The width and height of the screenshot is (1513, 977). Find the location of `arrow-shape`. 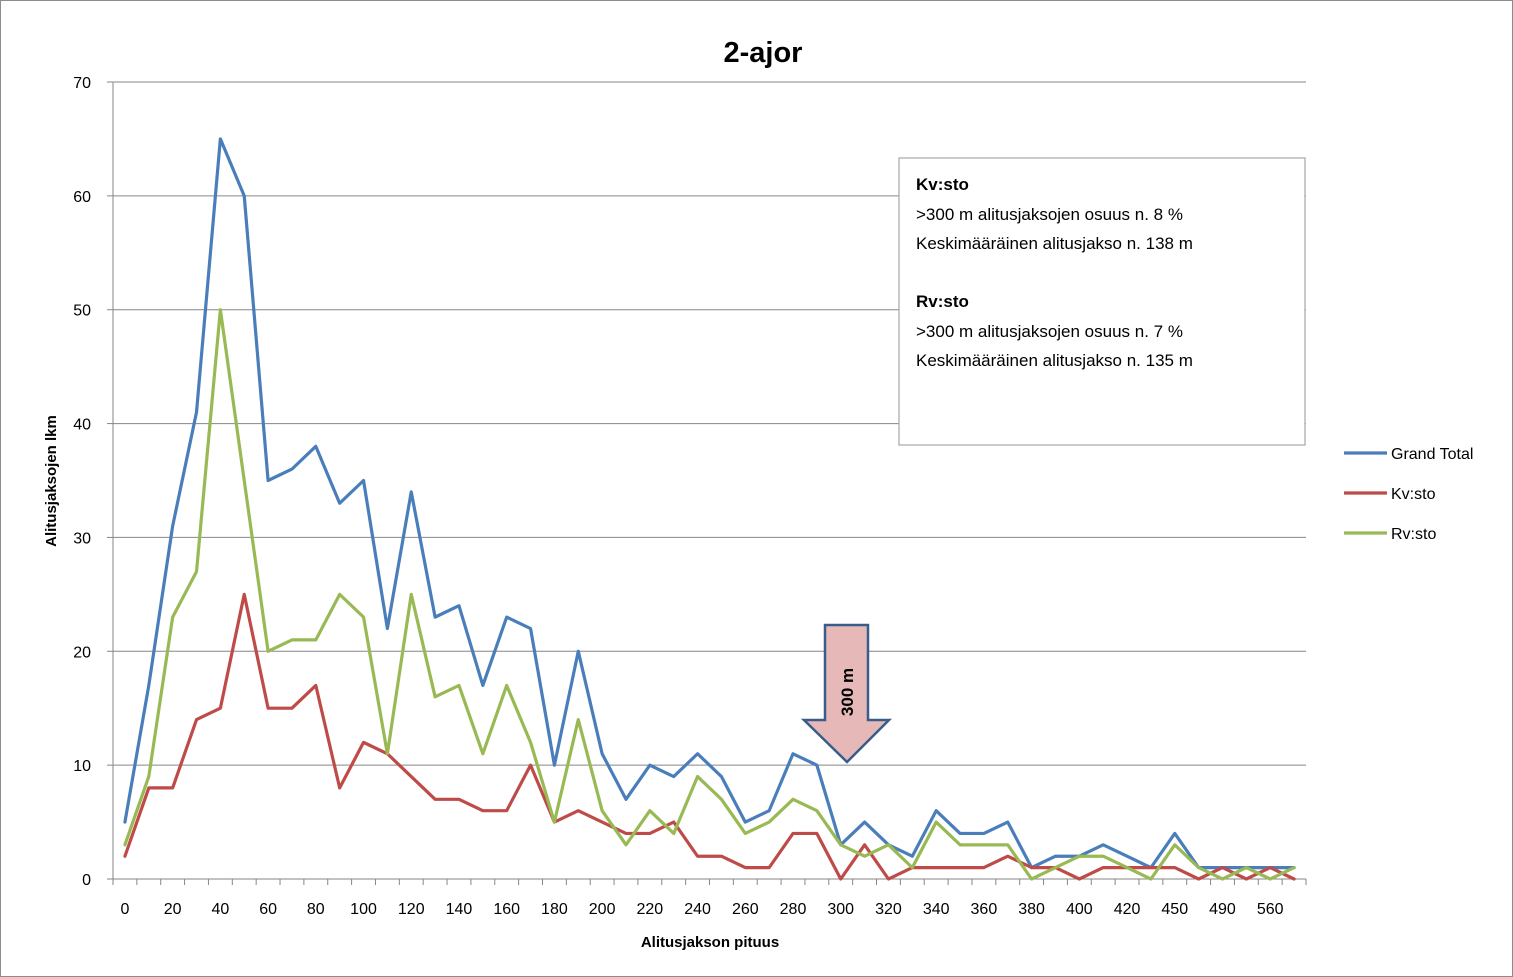

arrow-shape is located at coordinates (846, 693).